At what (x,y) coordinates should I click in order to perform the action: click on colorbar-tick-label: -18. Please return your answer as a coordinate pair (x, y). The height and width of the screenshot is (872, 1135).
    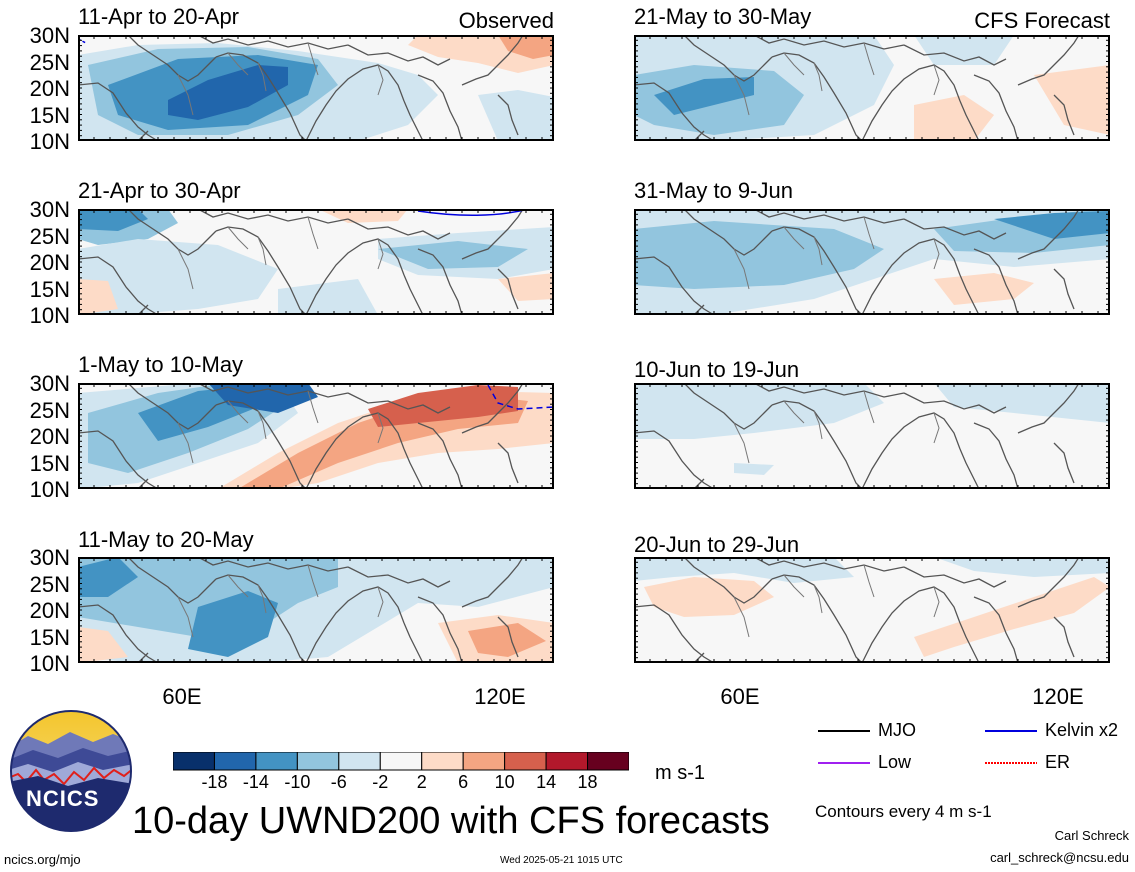
    Looking at the image, I should click on (214, 782).